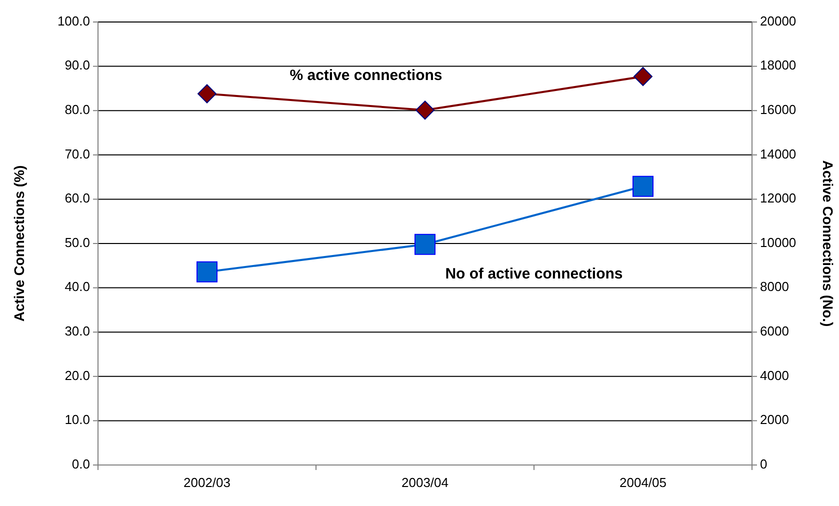 This screenshot has width=839, height=506. Describe the element at coordinates (19, 243) in the screenshot. I see `y-axis-title: Active Connections (%)` at that location.